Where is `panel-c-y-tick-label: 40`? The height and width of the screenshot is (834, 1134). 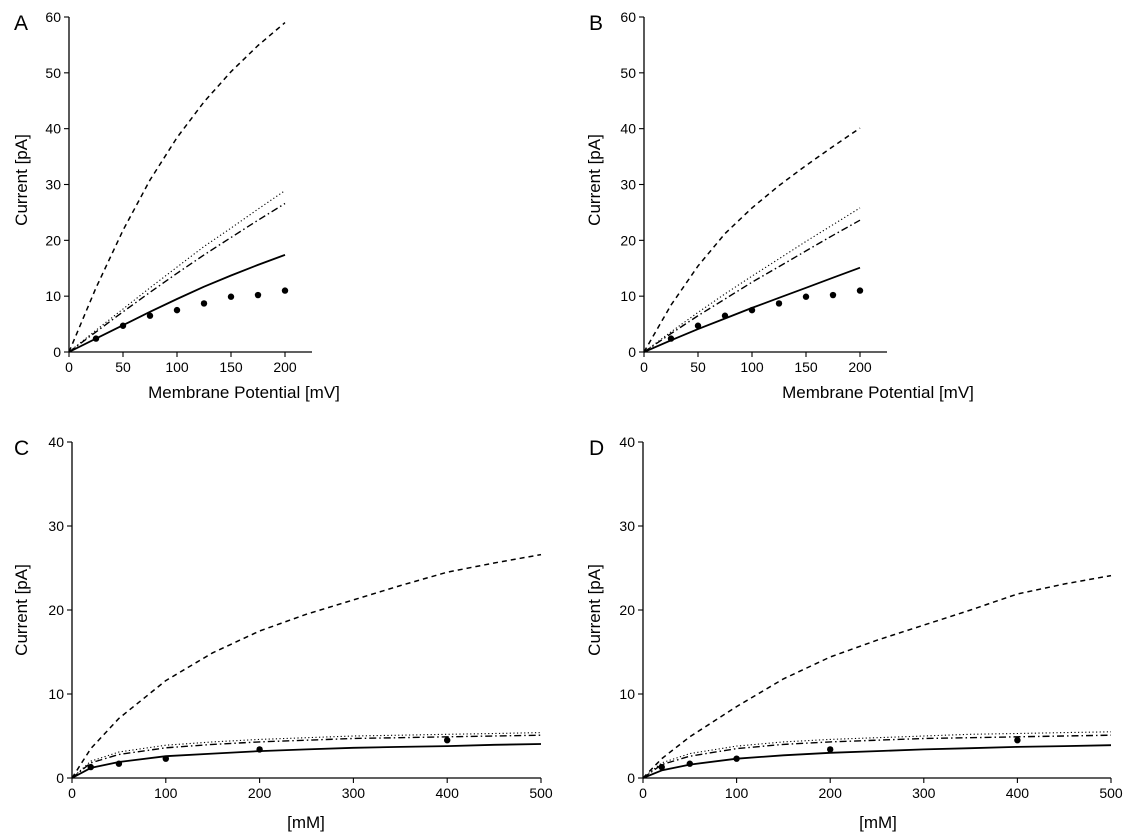
panel-c-y-tick-label: 40 is located at coordinates (56, 442).